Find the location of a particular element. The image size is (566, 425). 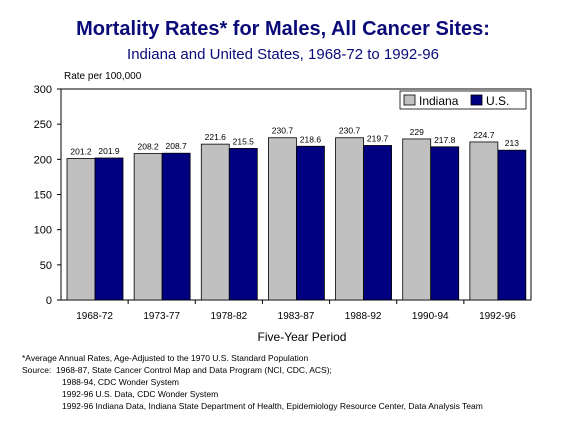

y-tick-label: 300 is located at coordinates (43, 90).